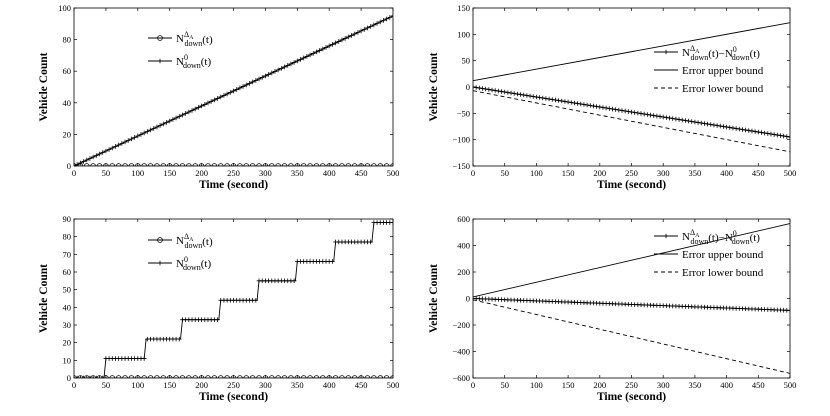  Describe the element at coordinates (461, 140) in the screenshot. I see `y-tick-label: −100` at that location.